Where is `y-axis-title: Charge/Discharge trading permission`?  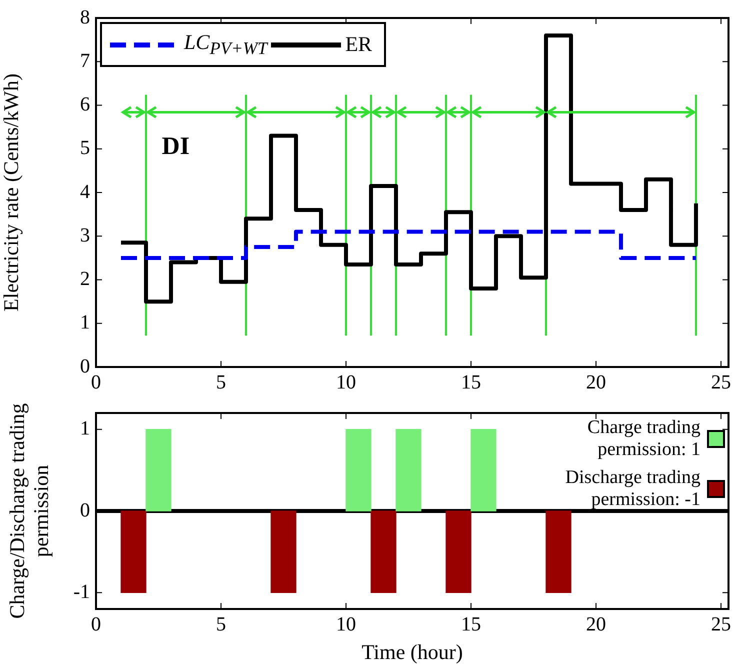 y-axis-title: Charge/Discharge trading permission is located at coordinates (29, 511).